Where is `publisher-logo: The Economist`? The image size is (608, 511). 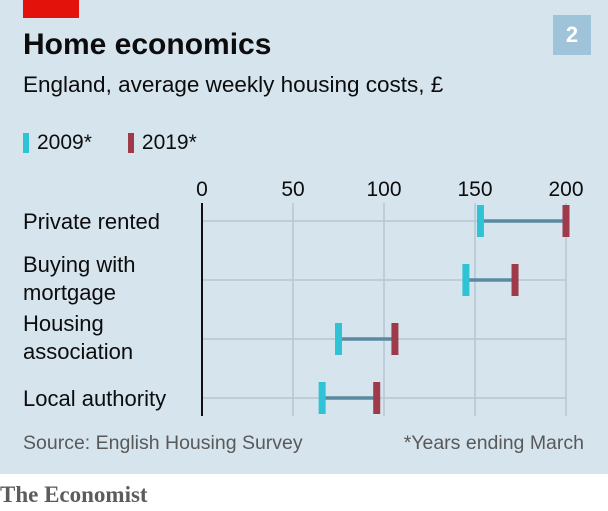
publisher-logo: The Economist is located at coordinates (74, 494).